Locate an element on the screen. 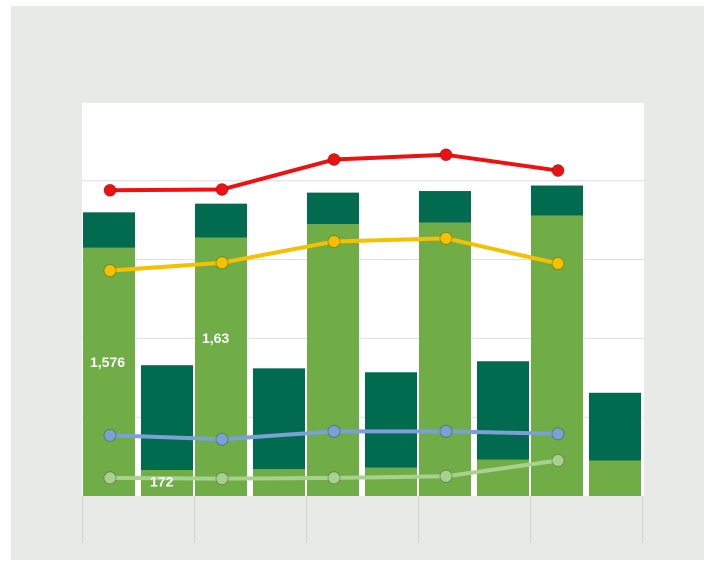  data-label: 172 is located at coordinates (162, 482).